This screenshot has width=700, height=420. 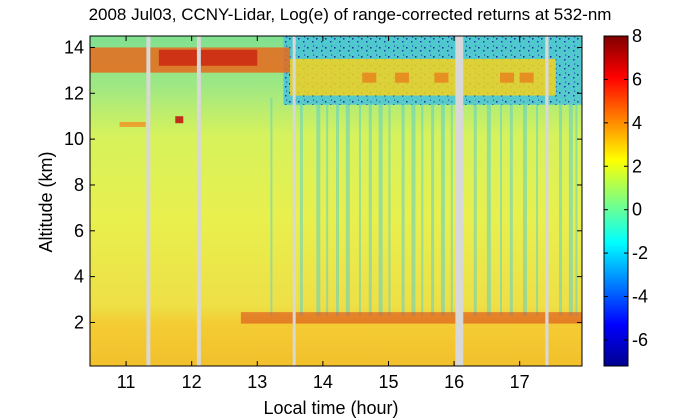 I want to click on thin-cloud, so click(x=132, y=124).